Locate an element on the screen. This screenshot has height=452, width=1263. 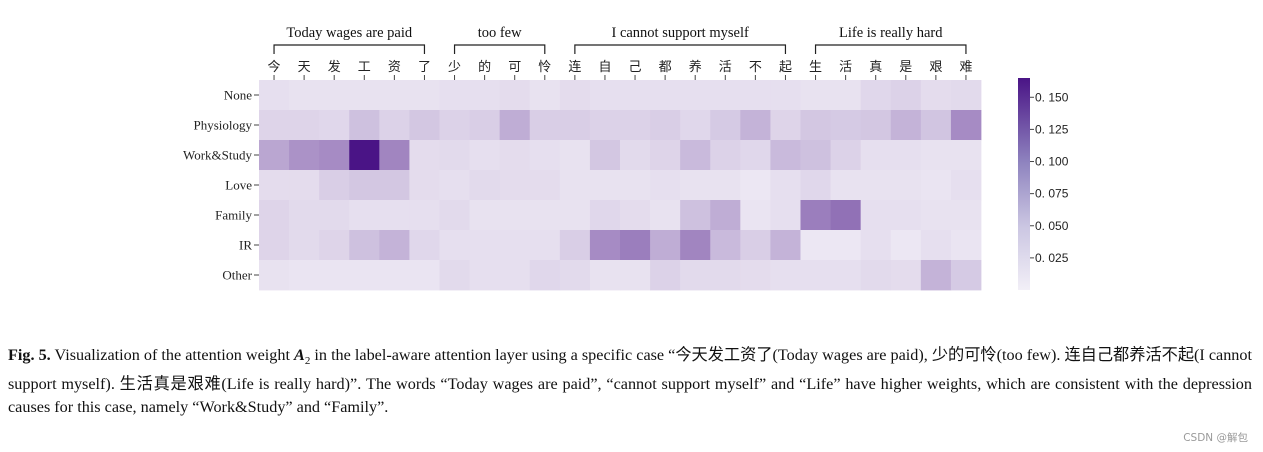
group-label-0: Today wages are paid is located at coordinates (349, 33).